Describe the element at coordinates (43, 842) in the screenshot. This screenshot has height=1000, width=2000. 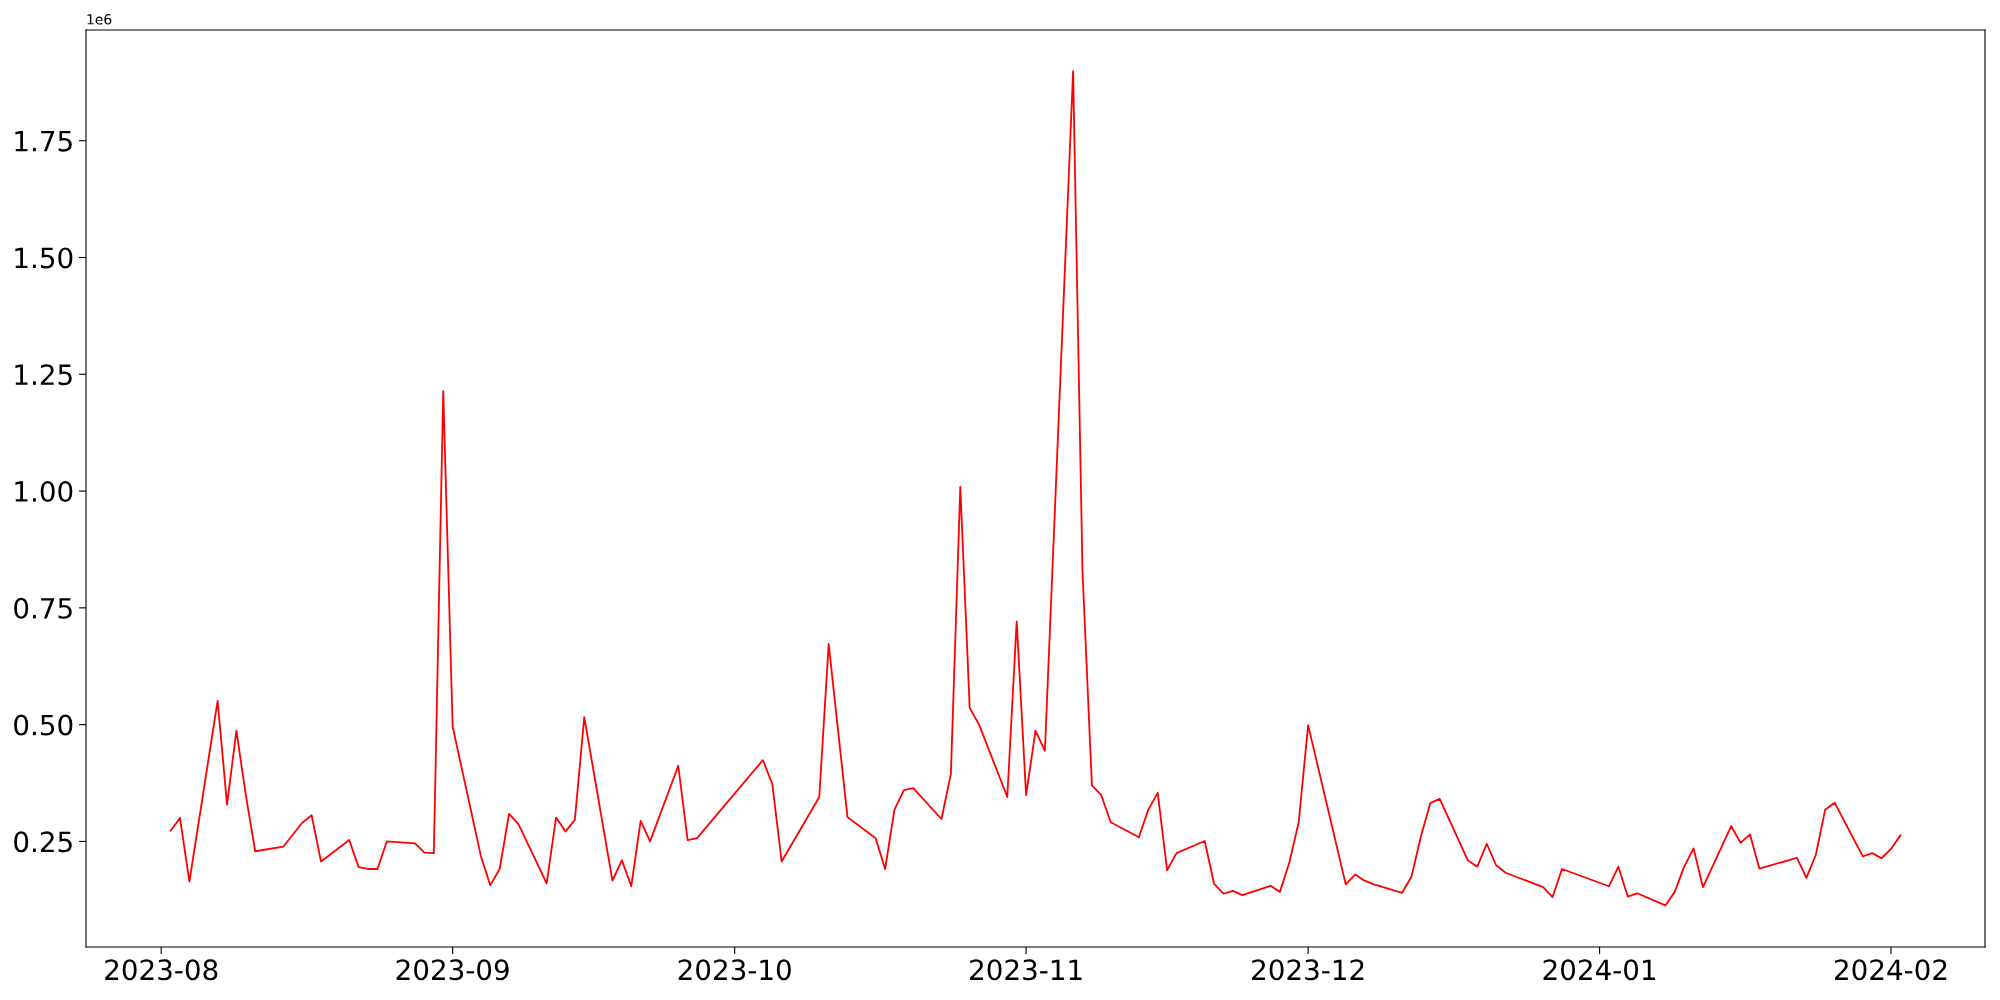
I see `y-tick-label: 0.25` at that location.